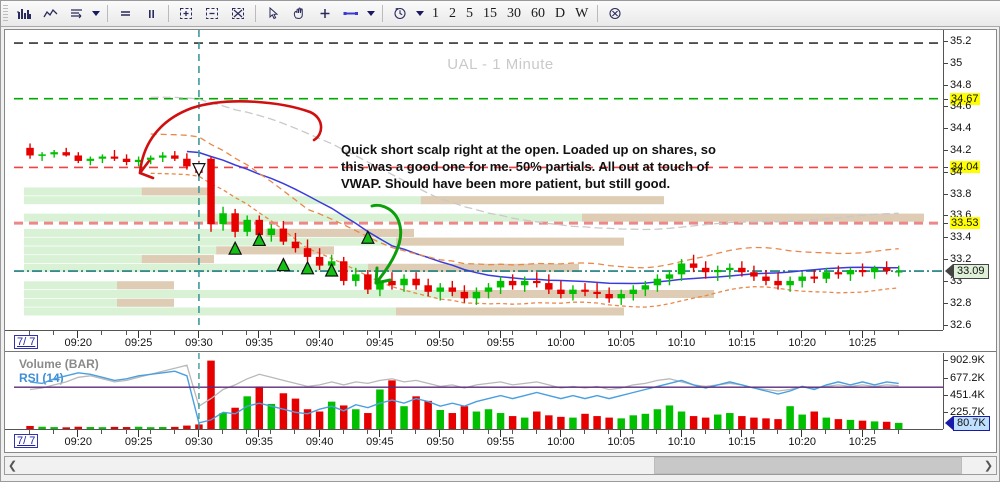 The height and width of the screenshot is (482, 1000). I want to click on close-circle-icon, so click(615, 14).